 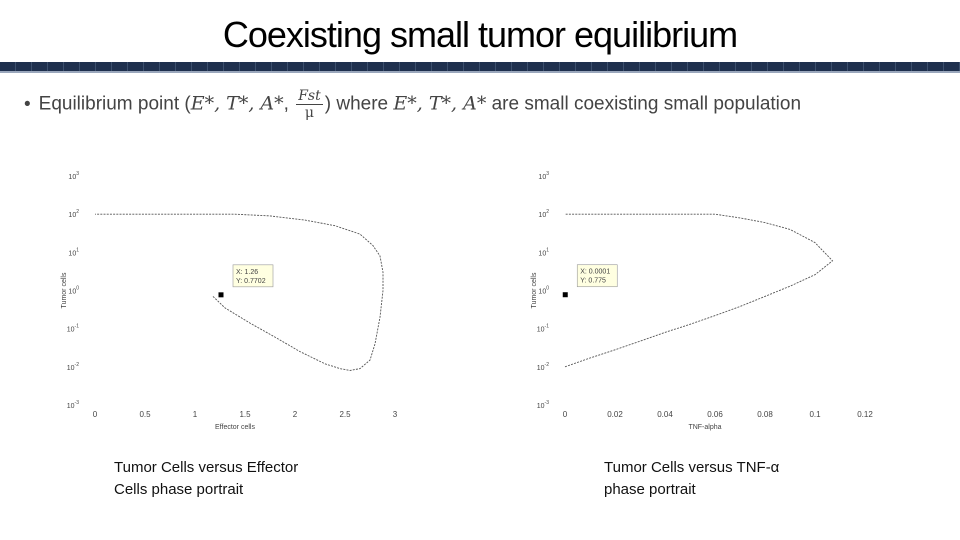 What do you see at coordinates (534, 290) in the screenshot?
I see `chart2-y-axis-label: Tumor cells` at bounding box center [534, 290].